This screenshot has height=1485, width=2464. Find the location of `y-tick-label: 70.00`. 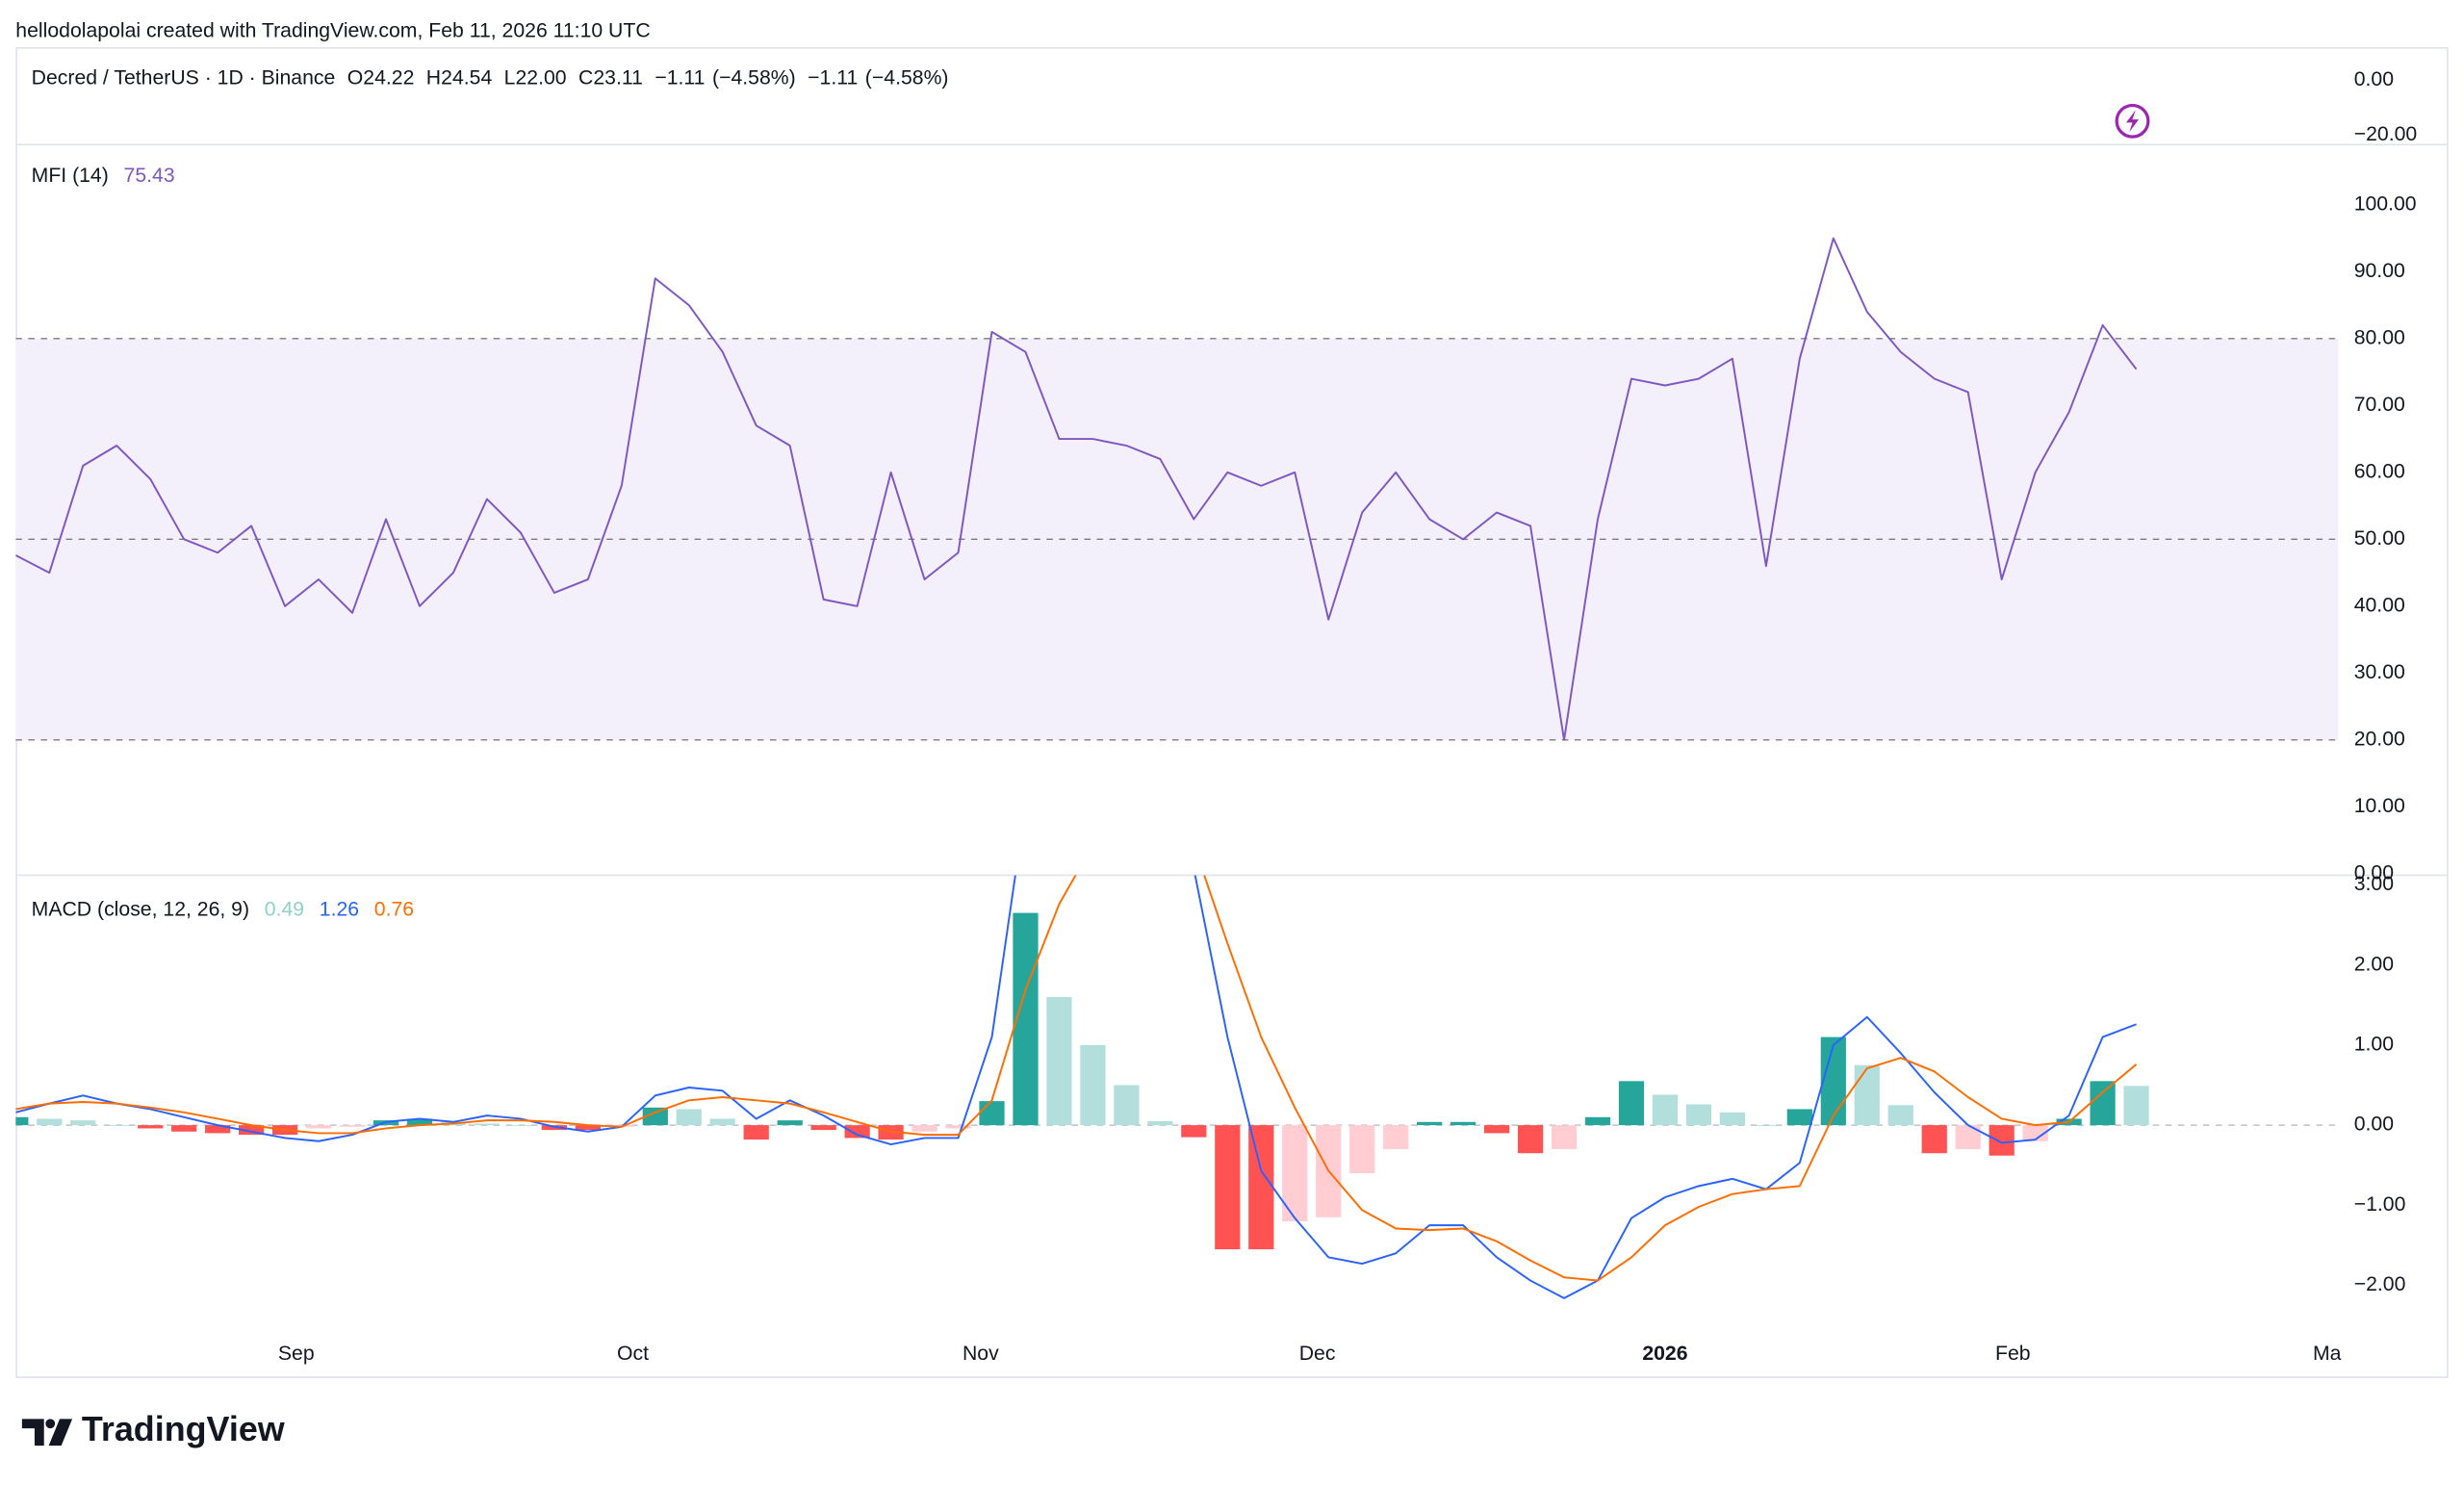

y-tick-label: 70.00 is located at coordinates (2379, 405).